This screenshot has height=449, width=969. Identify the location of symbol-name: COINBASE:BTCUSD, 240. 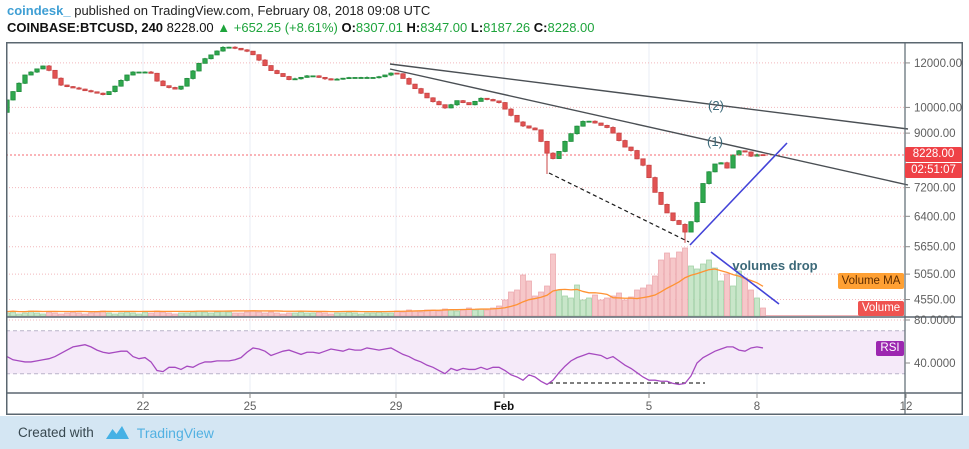
(85, 27).